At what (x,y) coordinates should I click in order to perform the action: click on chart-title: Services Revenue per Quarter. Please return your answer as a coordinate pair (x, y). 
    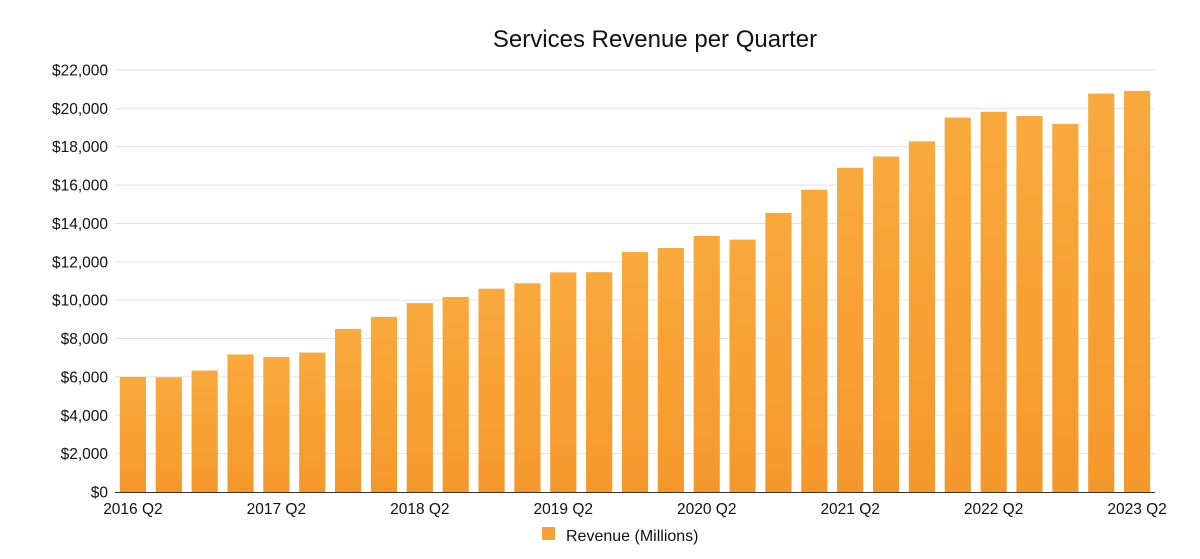
    Looking at the image, I should click on (655, 39).